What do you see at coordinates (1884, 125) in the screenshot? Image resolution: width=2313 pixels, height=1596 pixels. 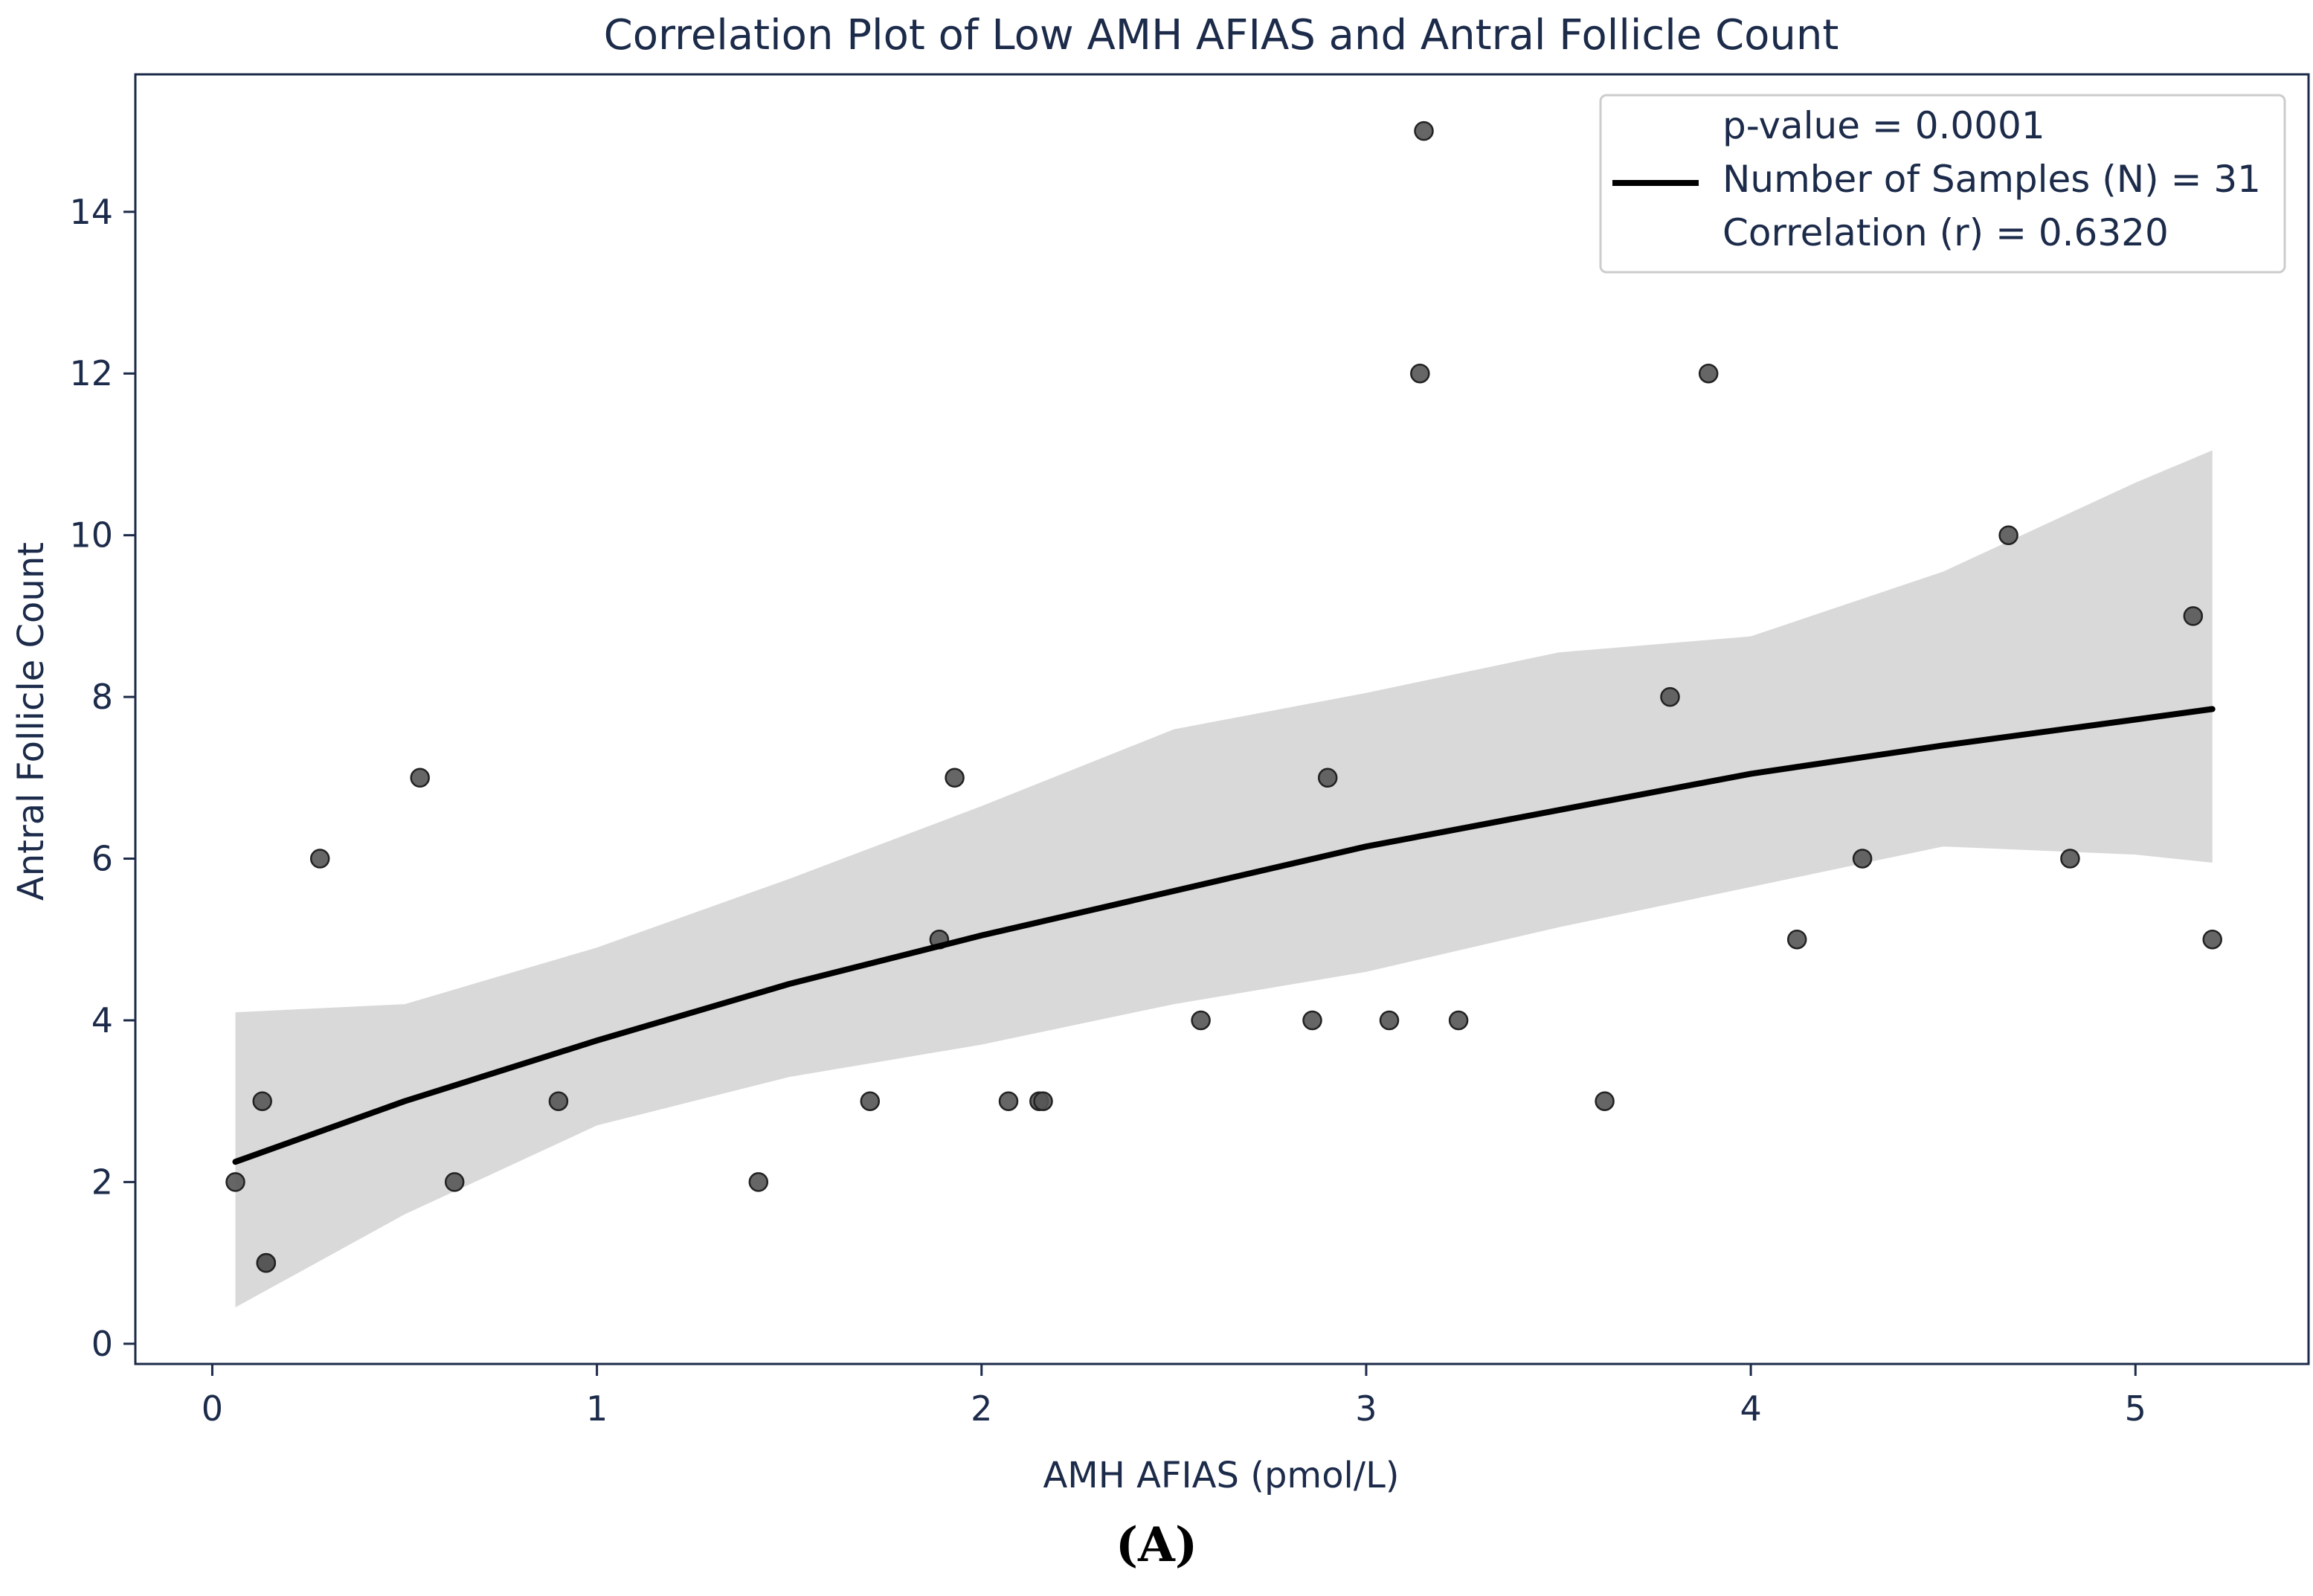 I see `legend-p-value: p-value = 0.0001` at bounding box center [1884, 125].